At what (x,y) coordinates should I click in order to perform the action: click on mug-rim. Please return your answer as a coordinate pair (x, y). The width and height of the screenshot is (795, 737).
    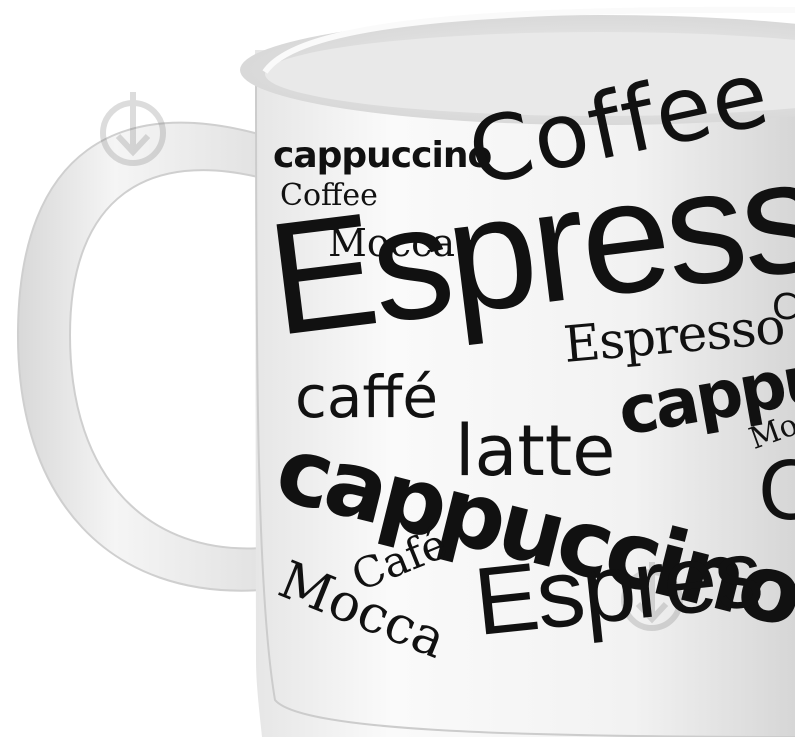
    Looking at the image, I should click on (517, 65).